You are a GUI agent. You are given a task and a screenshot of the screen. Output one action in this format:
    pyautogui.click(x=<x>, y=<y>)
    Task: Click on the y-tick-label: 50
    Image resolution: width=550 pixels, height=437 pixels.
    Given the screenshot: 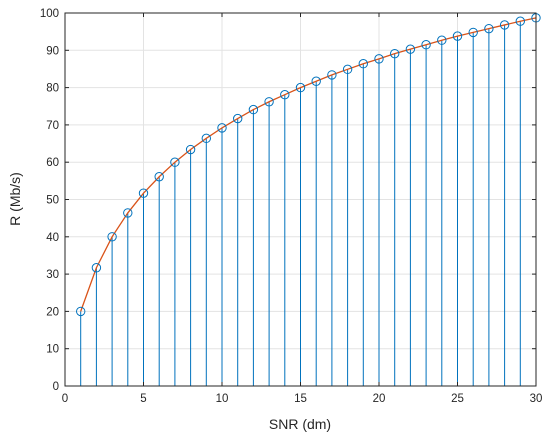 What is the action you would take?
    pyautogui.click(x=52, y=201)
    